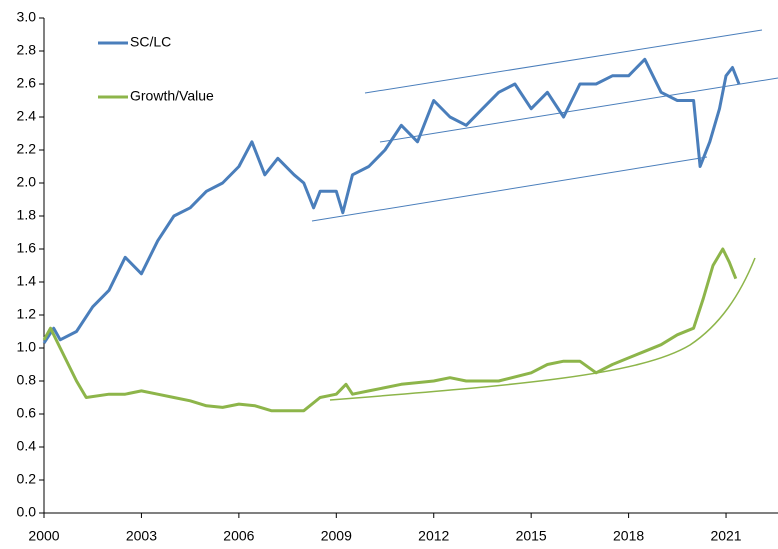  I want to click on y-tick-label: 1.2, so click(27, 314).